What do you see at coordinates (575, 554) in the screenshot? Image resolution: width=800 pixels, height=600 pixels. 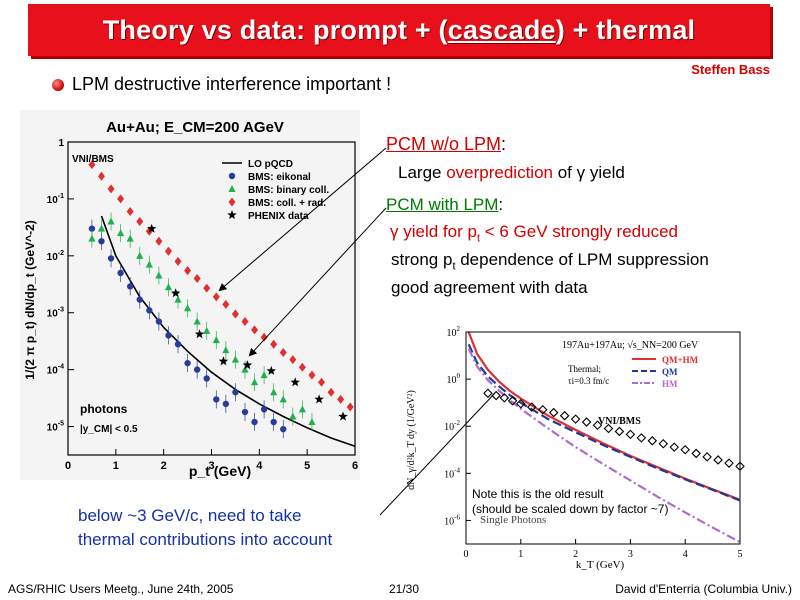 I see `right-x-tick-label: 2` at bounding box center [575, 554].